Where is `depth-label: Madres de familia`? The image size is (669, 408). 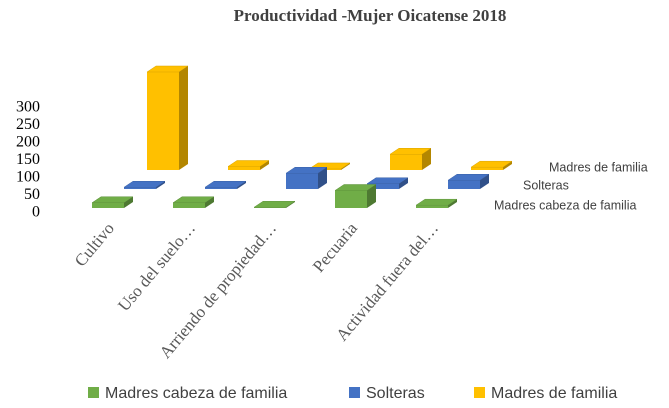
depth-label: Madres de familia is located at coordinates (598, 167).